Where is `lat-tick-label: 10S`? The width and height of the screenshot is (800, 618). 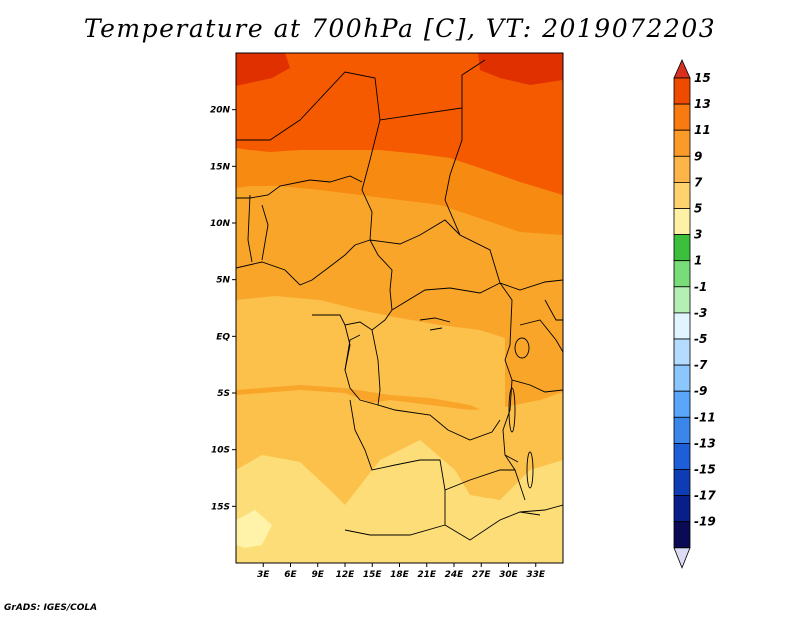 lat-tick-label: 10S is located at coordinates (220, 451).